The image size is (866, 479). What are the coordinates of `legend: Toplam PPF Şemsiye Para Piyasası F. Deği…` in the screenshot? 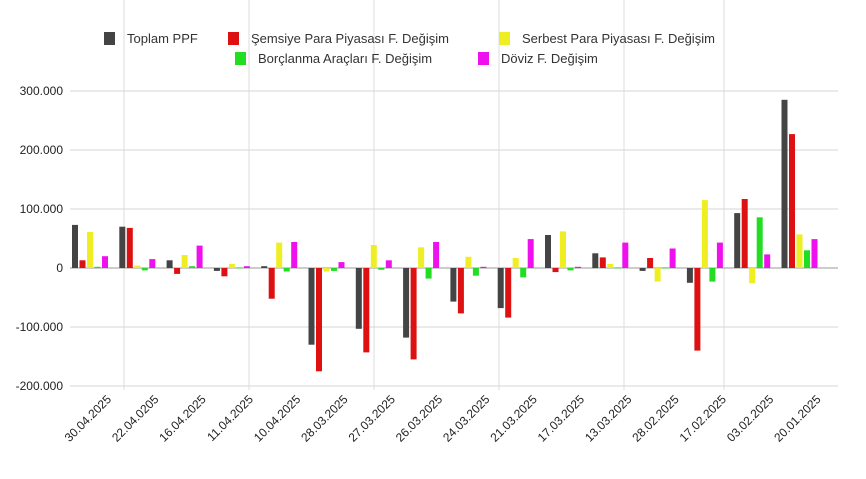 It's located at (409, 48).